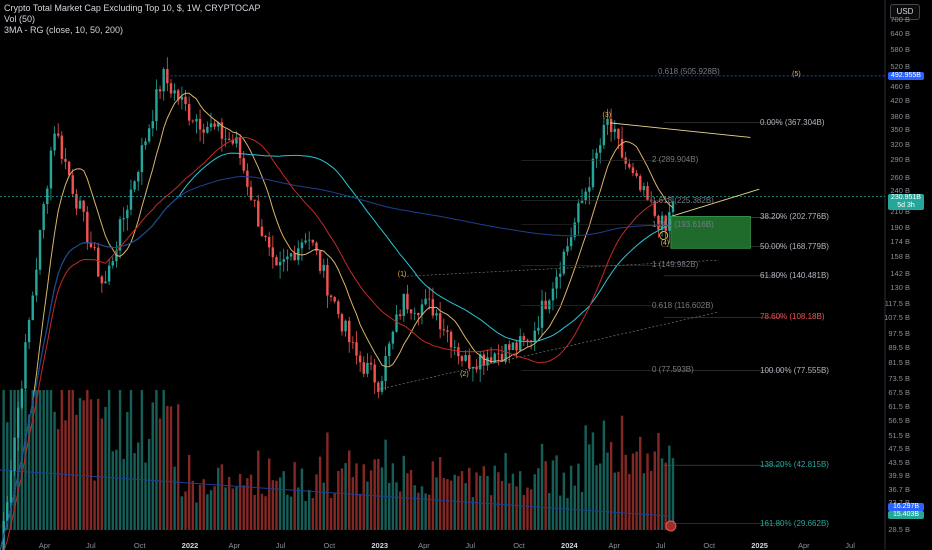 The image size is (932, 550). I want to click on x-tick-label: 2022, so click(190, 545).